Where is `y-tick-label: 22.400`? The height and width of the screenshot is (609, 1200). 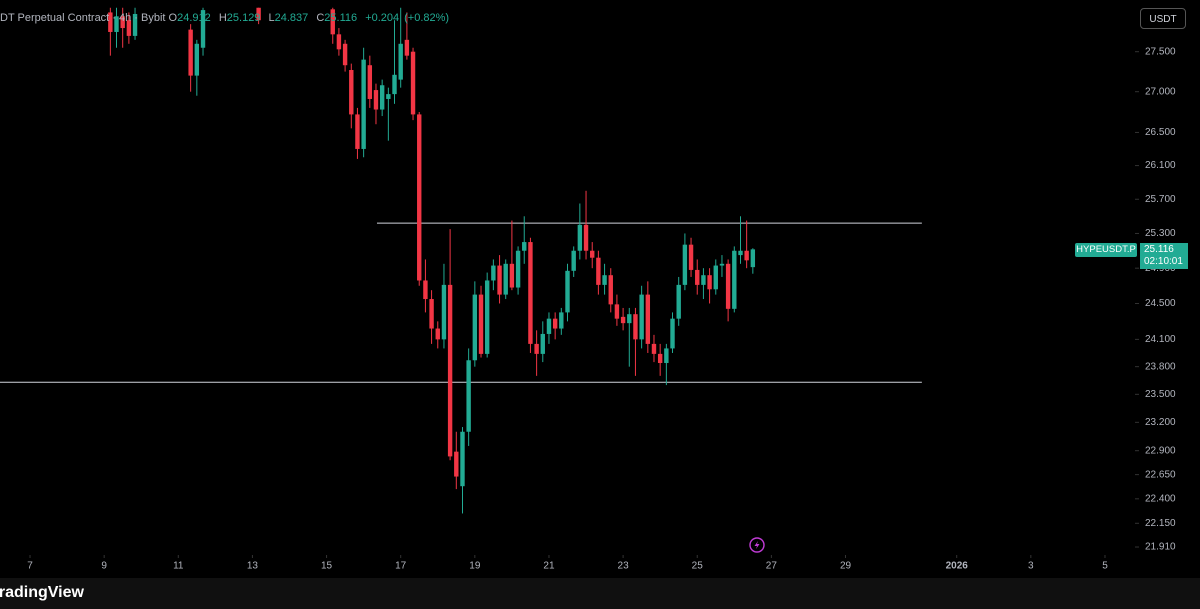
y-tick-label: 22.400 is located at coordinates (1160, 498).